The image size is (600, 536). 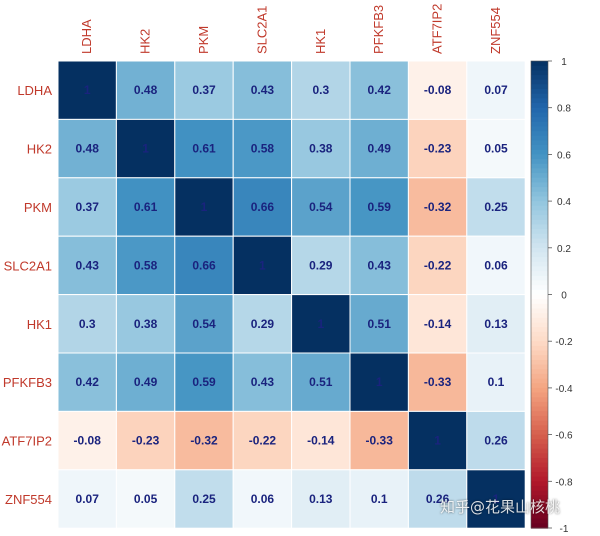 I want to click on cell-value-PFKFB3-ATF7IP2: -0.33, so click(x=438, y=382).